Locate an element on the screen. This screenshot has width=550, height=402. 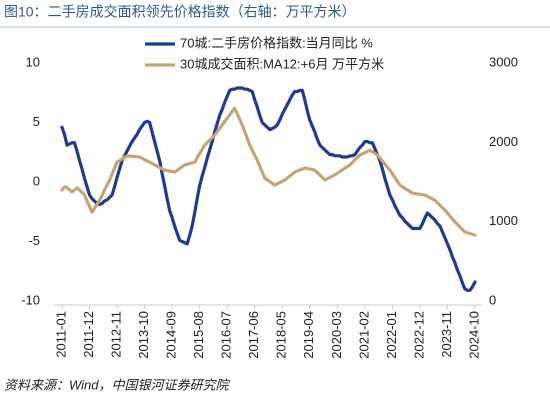
x-tick-label: 2023-11 is located at coordinates (446, 334).